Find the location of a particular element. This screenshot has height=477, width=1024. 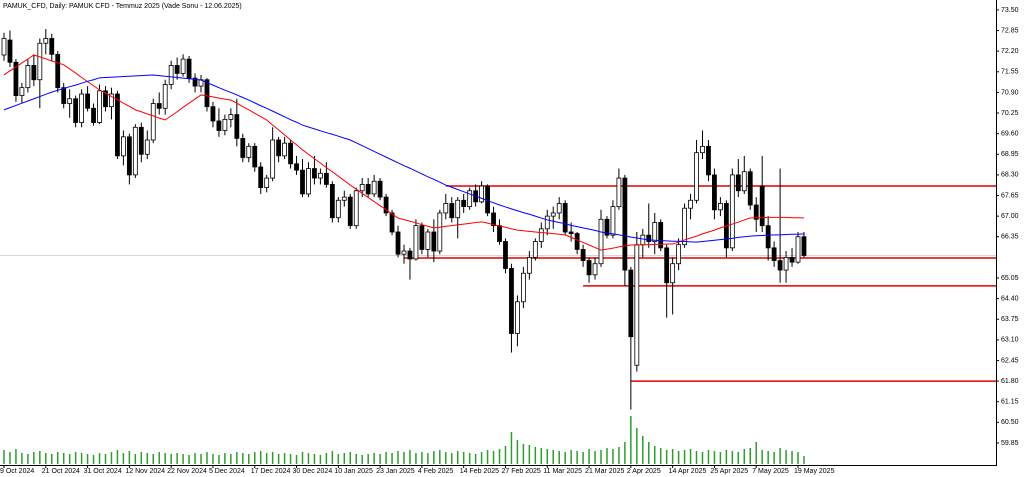

y-tick-label: 70.25 is located at coordinates (1010, 113).